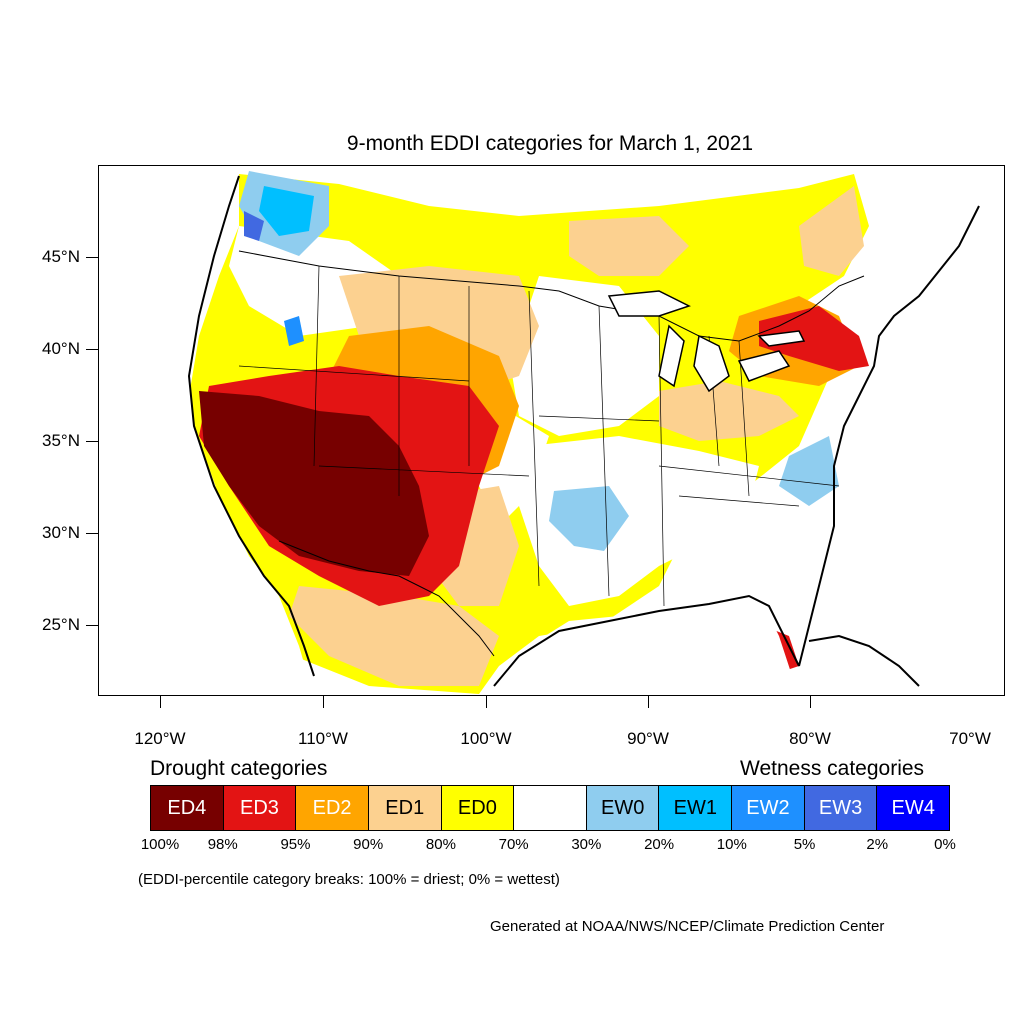  I want to click on region-ed1-canada, so click(629, 246).